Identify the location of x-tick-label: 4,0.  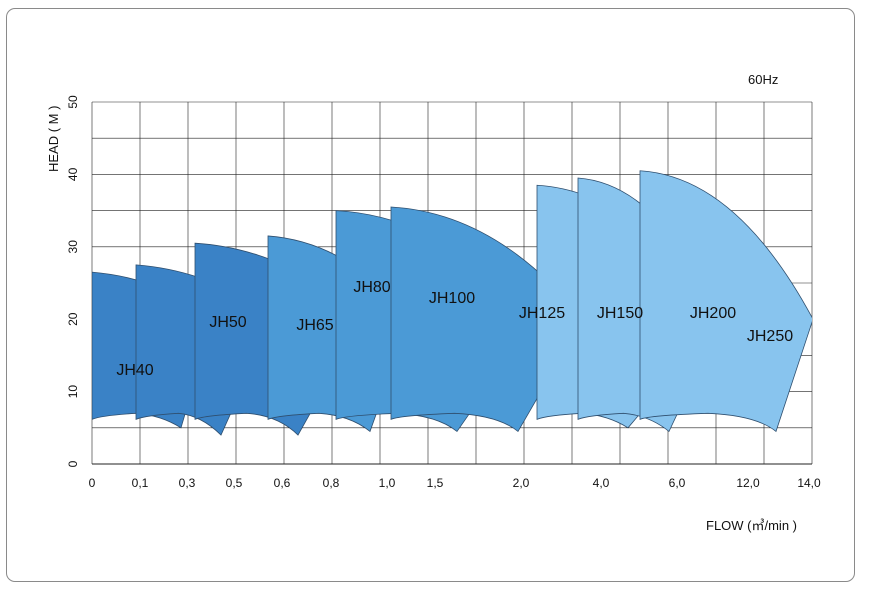
(601, 483).